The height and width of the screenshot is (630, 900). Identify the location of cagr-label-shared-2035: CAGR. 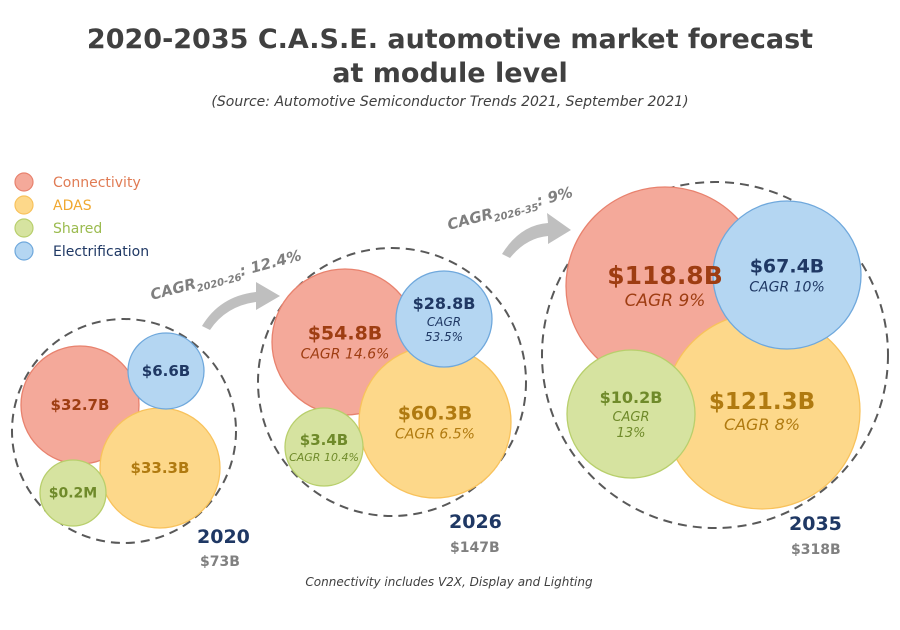
(630, 417).